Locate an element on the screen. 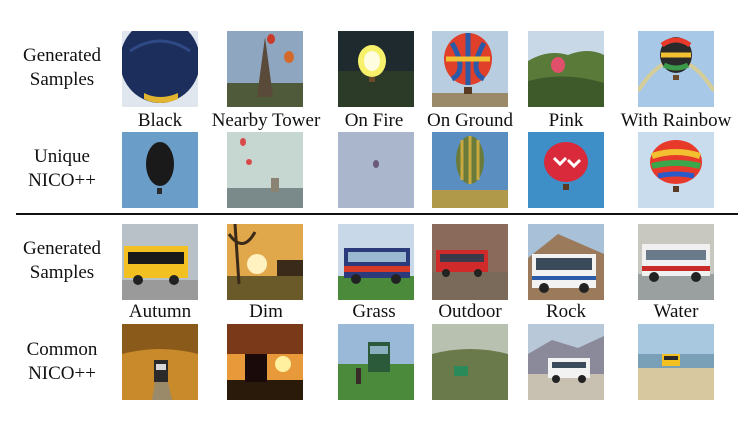 The image size is (742, 428). image-bus-rock is located at coordinates (566, 262).